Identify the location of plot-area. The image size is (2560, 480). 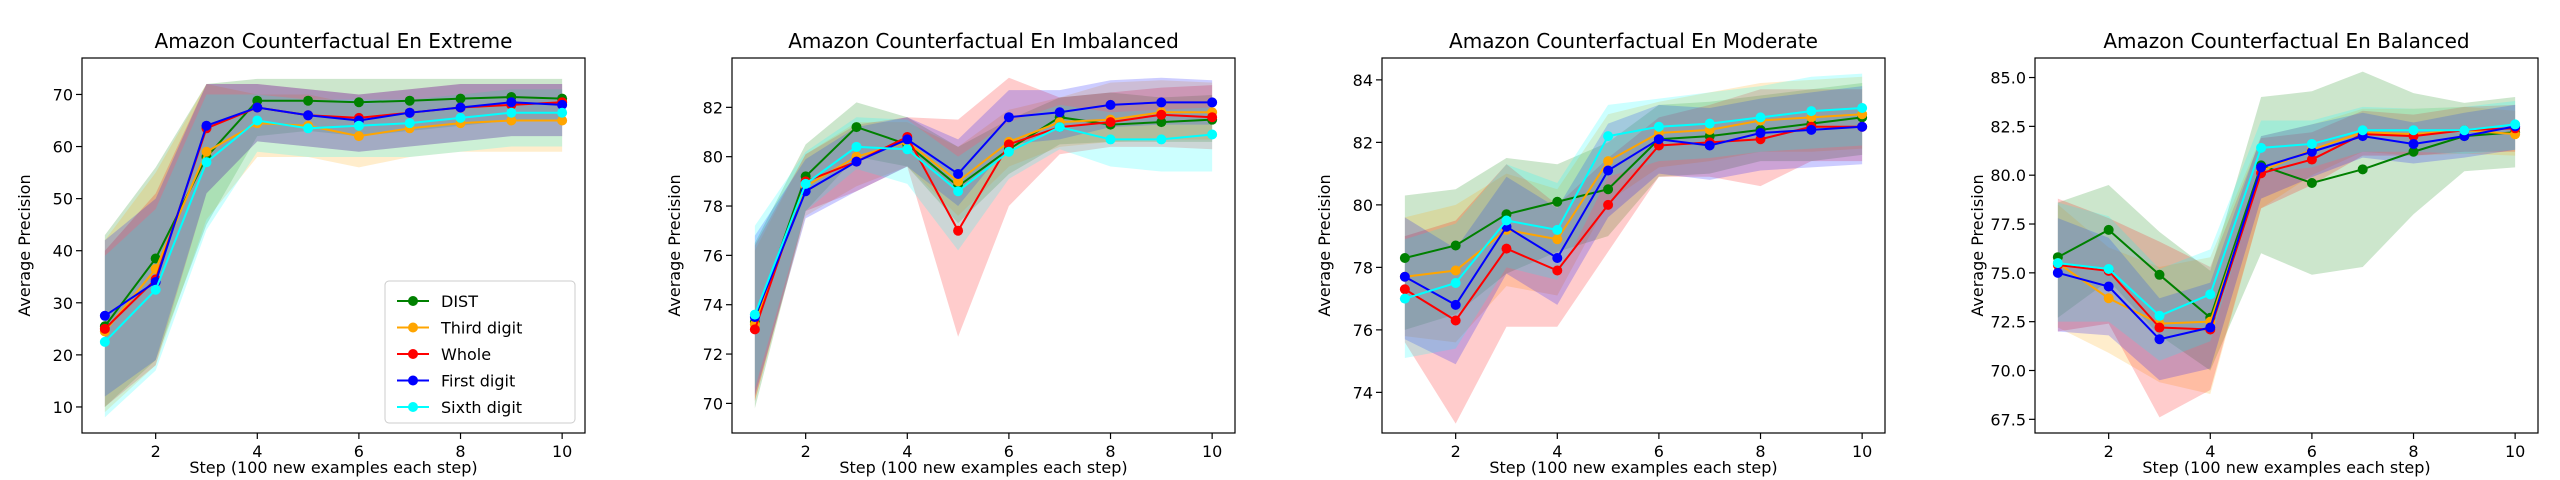
(333, 248).